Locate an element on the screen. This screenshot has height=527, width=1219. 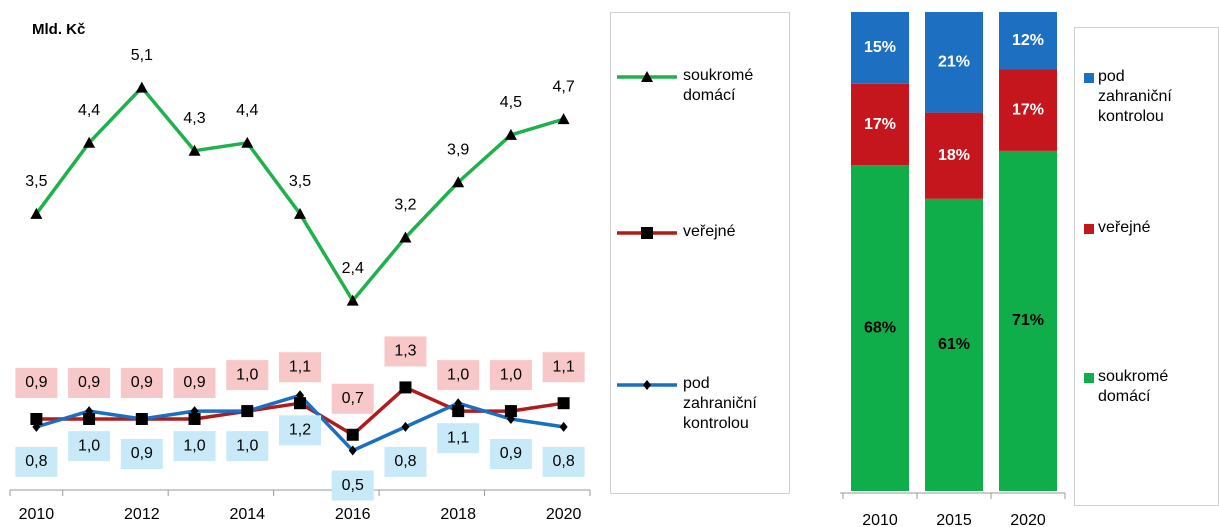
data-label: 71% is located at coordinates (1028, 320).